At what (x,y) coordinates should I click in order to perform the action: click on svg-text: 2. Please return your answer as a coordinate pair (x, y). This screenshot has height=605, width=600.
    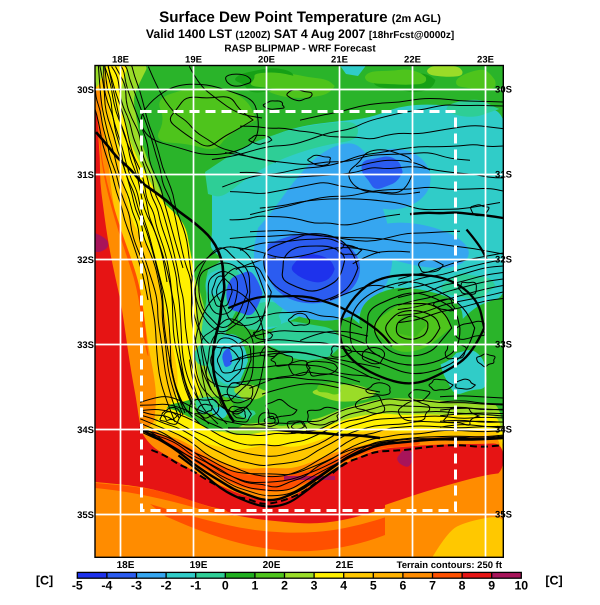
    Looking at the image, I should click on (284, 586).